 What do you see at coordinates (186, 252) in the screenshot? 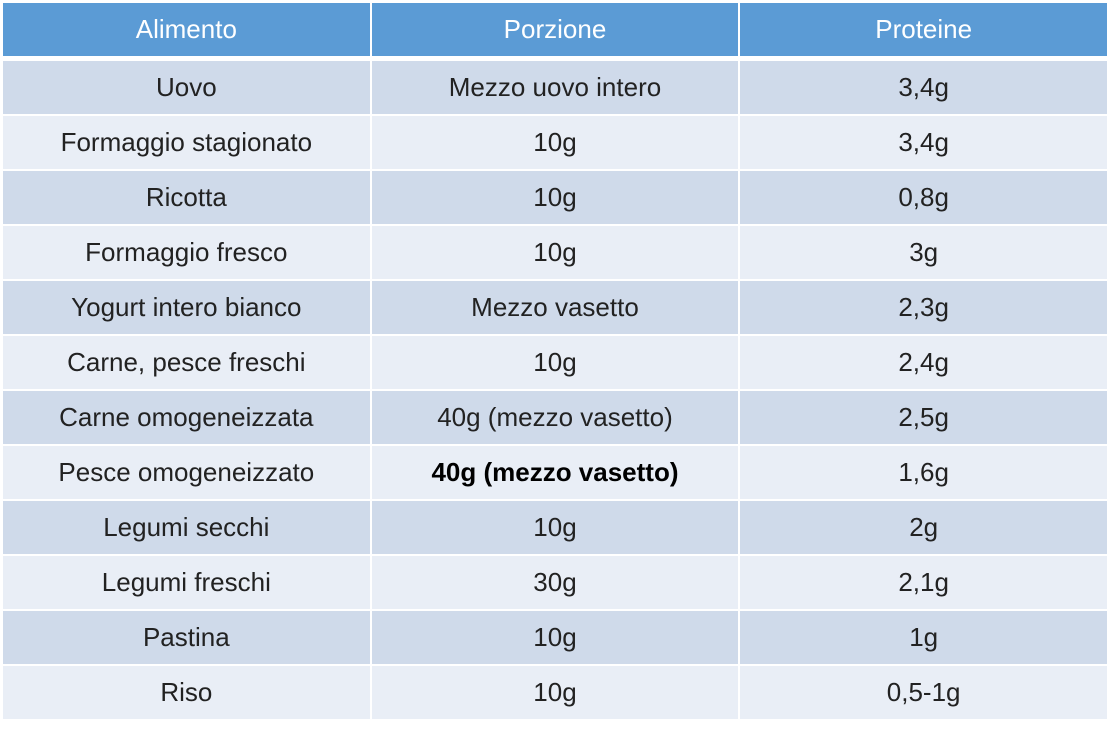
I see `table-cell: Formaggio fresco` at bounding box center [186, 252].